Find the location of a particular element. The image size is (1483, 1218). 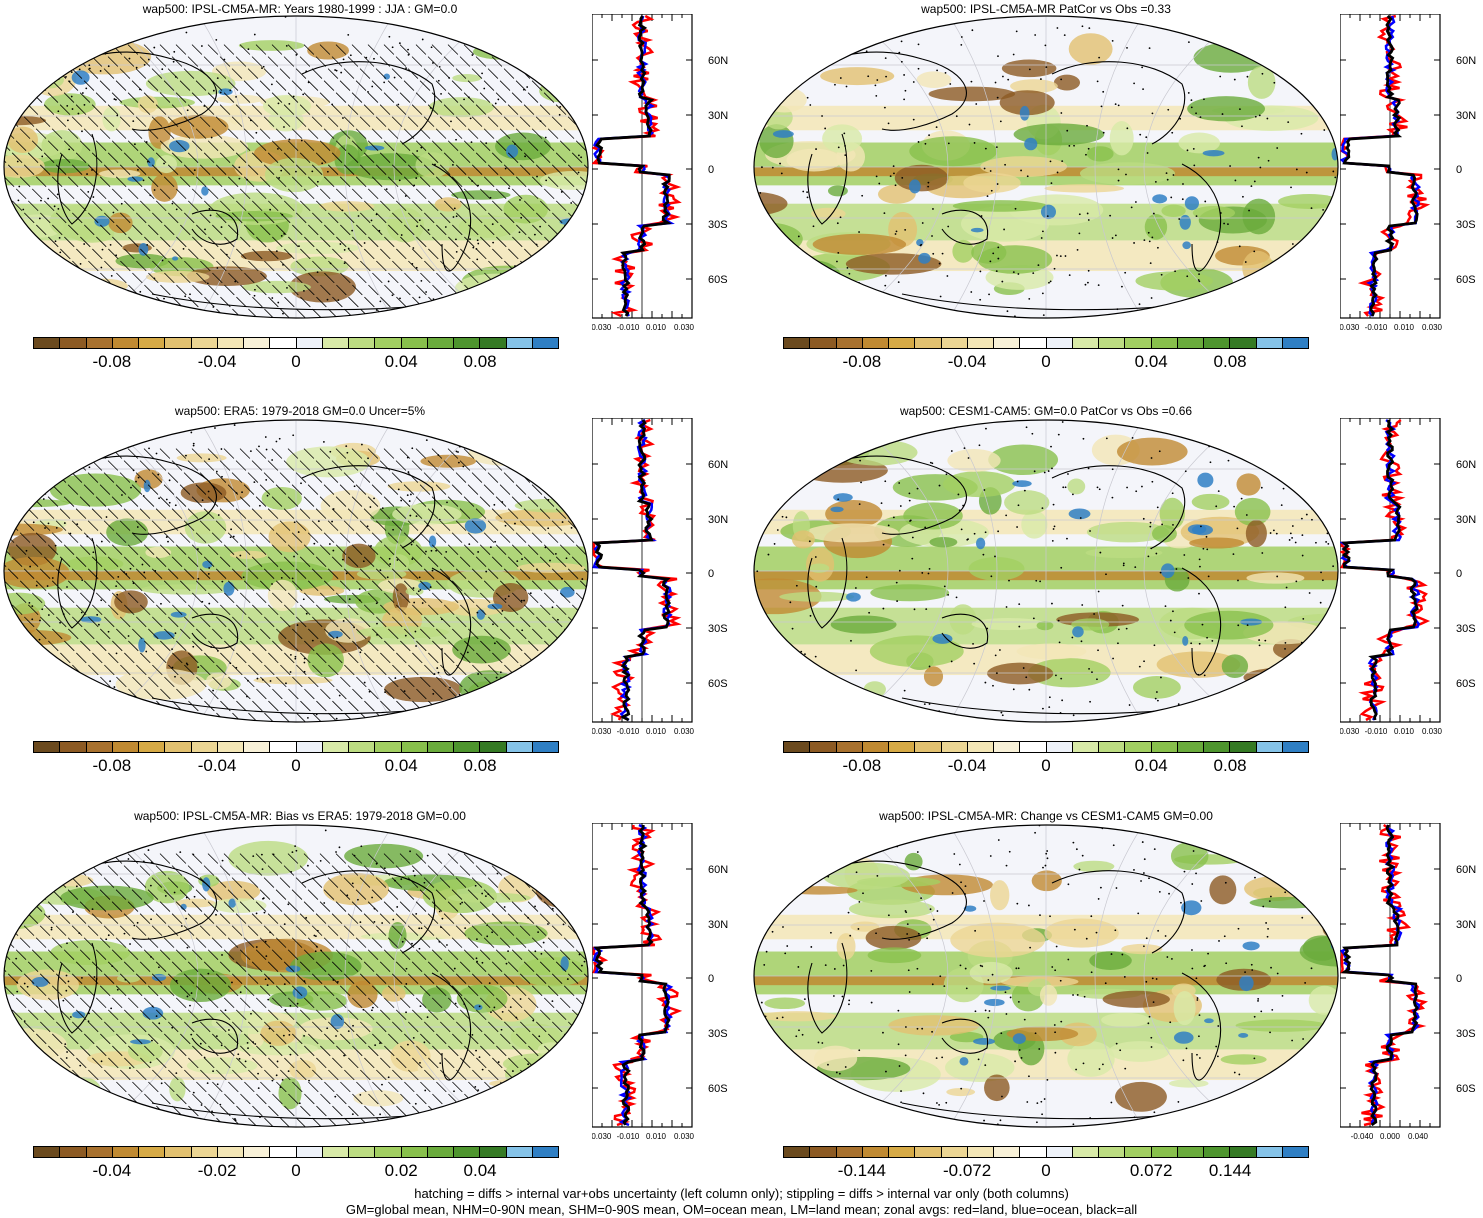

all-zonal-curve is located at coordinates (1380, 570).